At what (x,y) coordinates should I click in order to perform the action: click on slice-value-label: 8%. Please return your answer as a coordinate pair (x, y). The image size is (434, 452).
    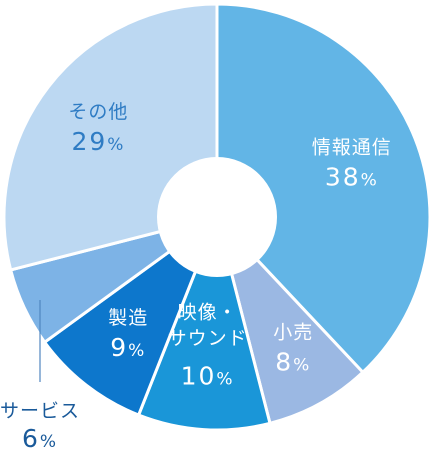
    Looking at the image, I should click on (293, 361).